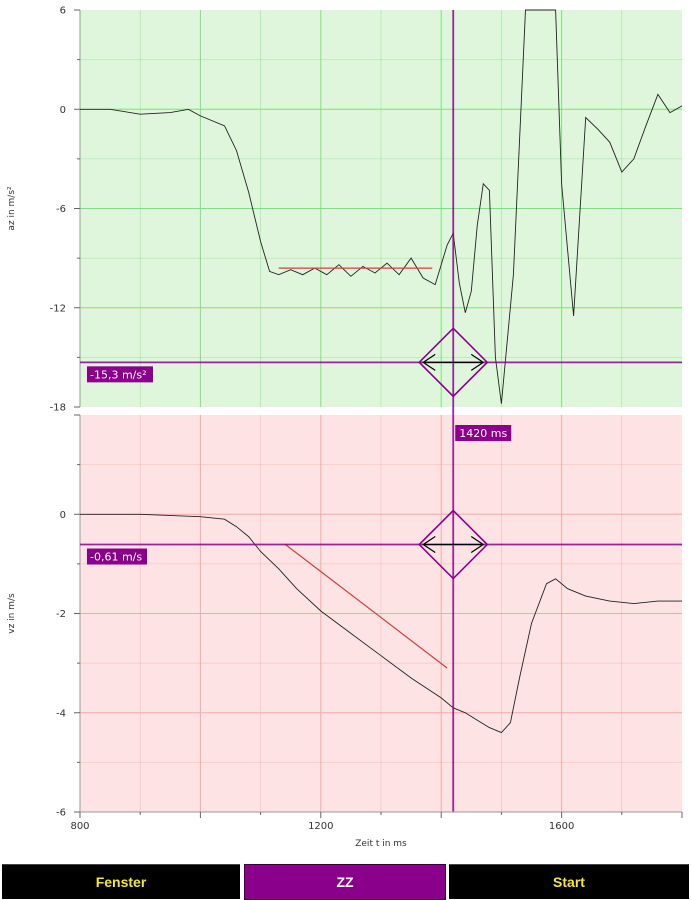 Image resolution: width=691 pixels, height=900 pixels. I want to click on vel-y-tick-label: -4, so click(61, 713).